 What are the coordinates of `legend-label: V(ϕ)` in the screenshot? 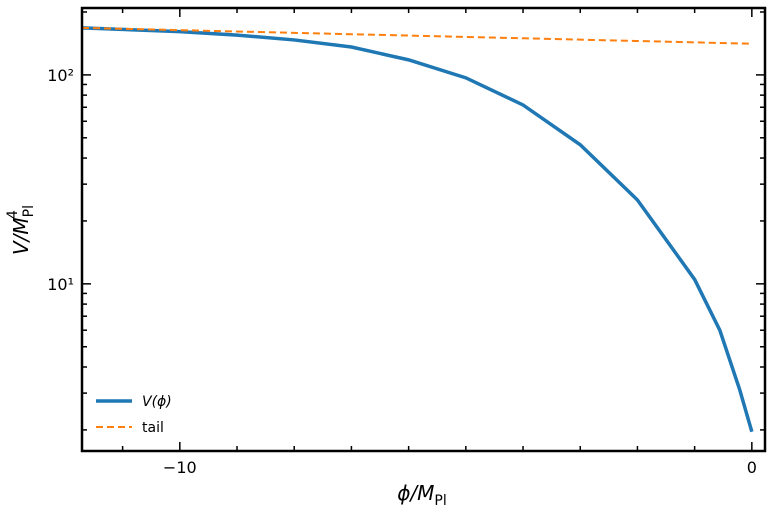 It's located at (157, 402).